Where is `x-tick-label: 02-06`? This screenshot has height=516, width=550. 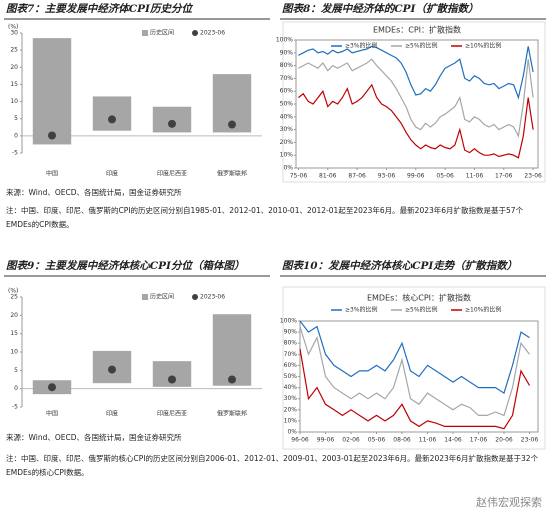 x-tick-label: 02-06 is located at coordinates (351, 440).